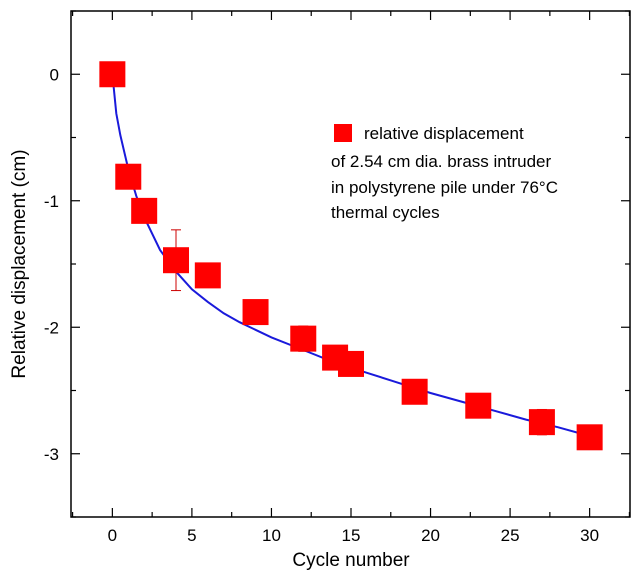 The height and width of the screenshot is (575, 632). Describe the element at coordinates (385, 212) in the screenshot. I see `legend-line-4: thermal cycles` at that location.